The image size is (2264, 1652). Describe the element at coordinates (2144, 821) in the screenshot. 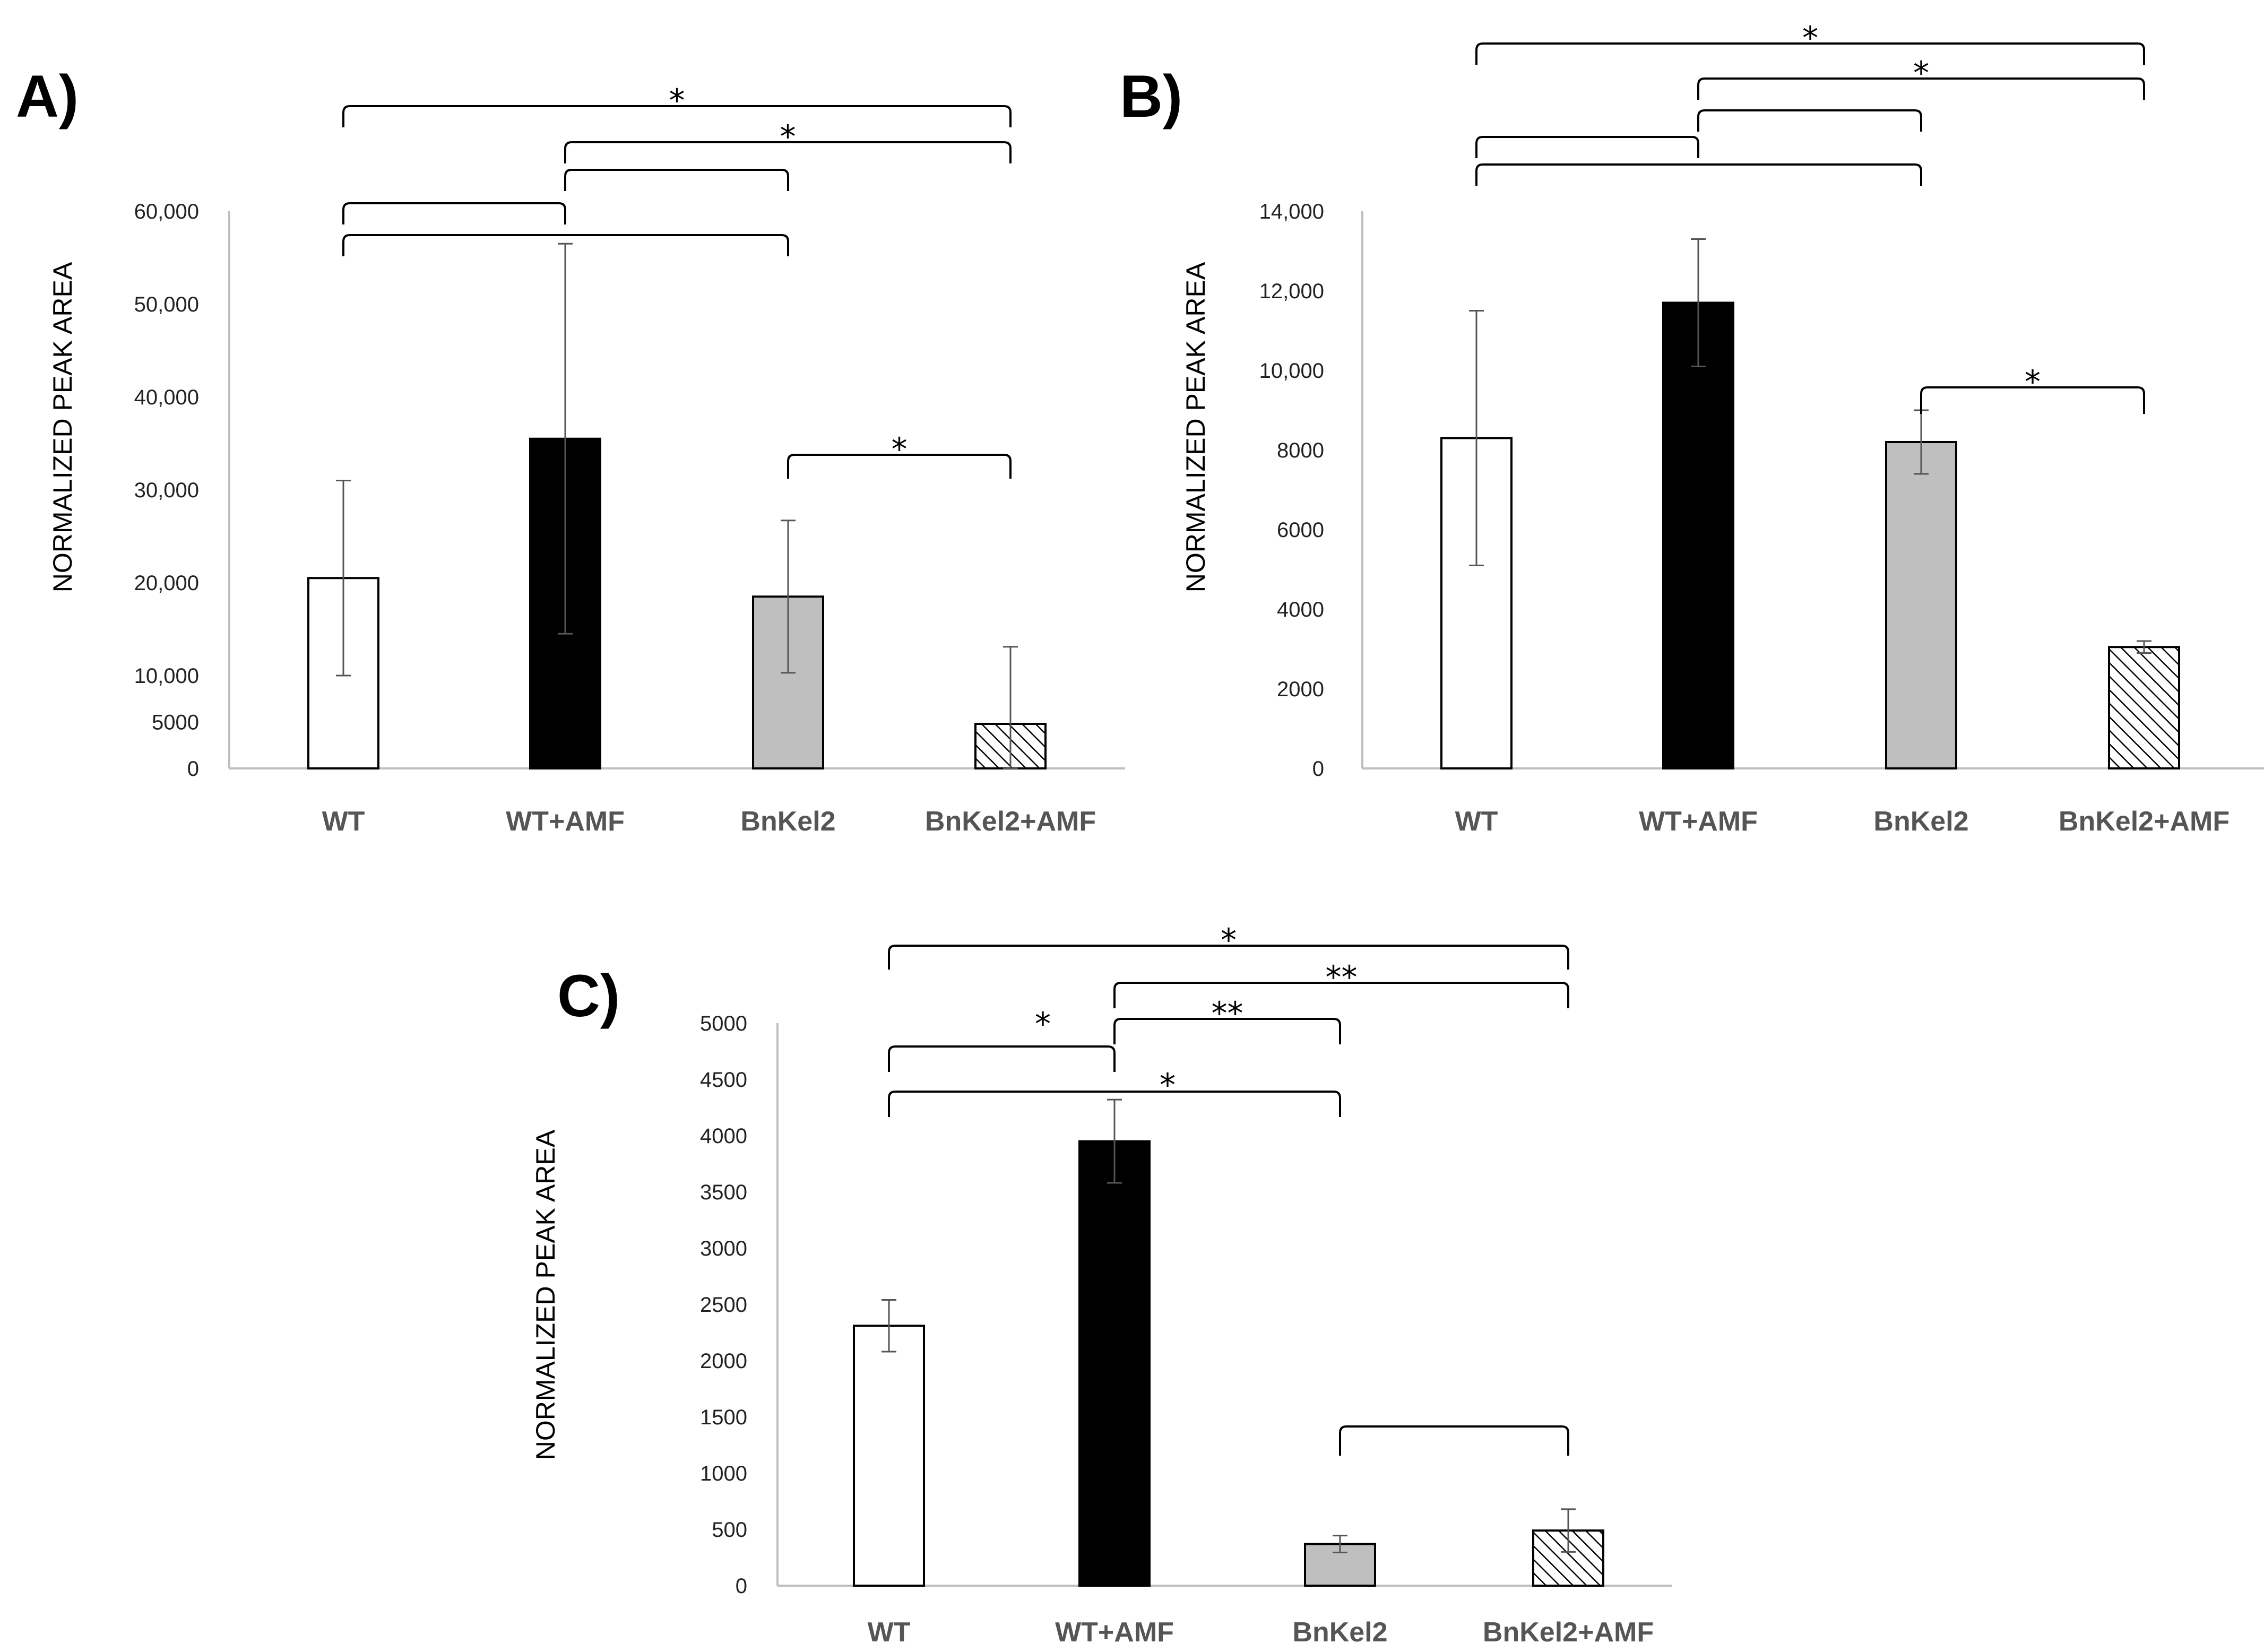

I see `panel-b-category-label: BnKel2+AMF` at that location.